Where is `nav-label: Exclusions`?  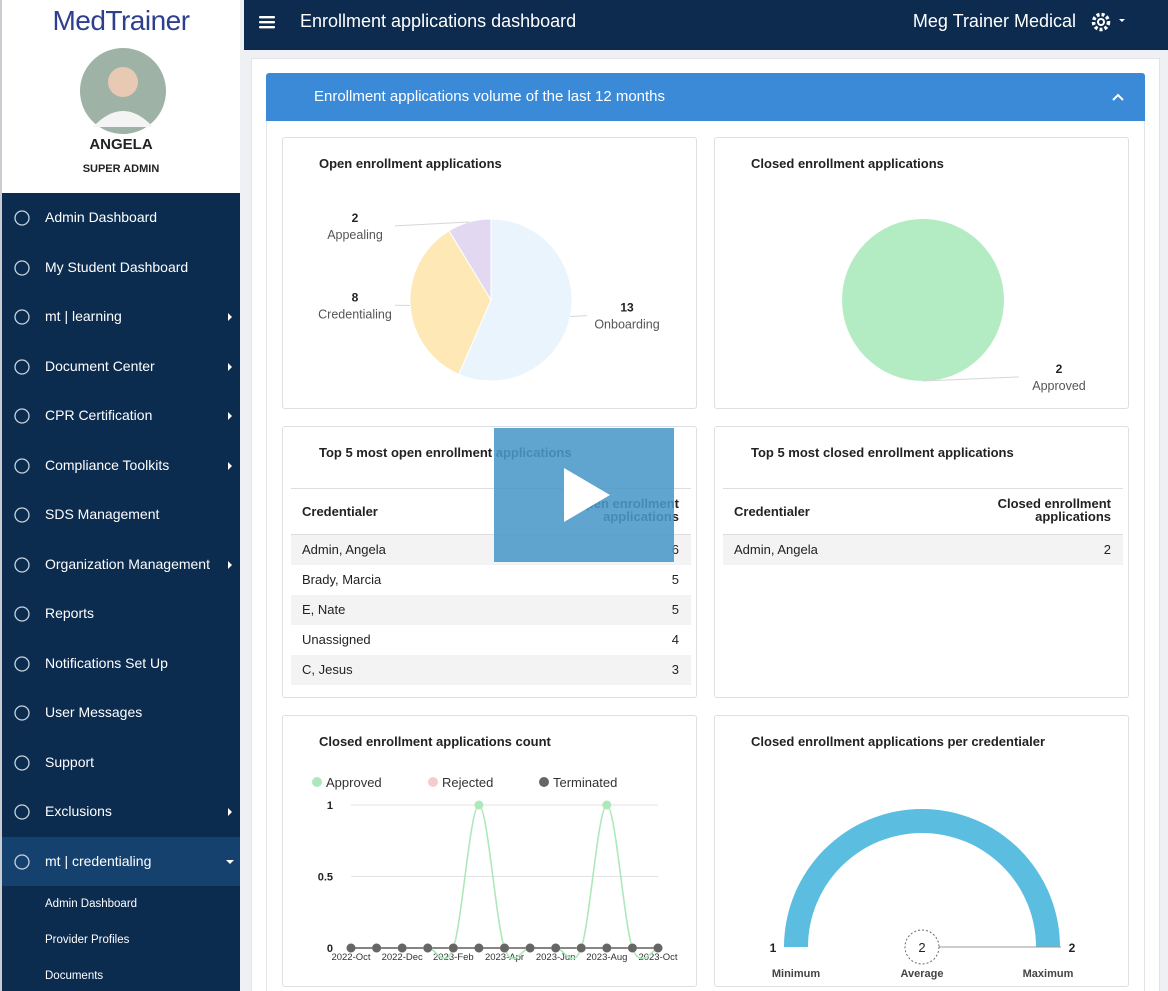
nav-label: Exclusions is located at coordinates (78, 811).